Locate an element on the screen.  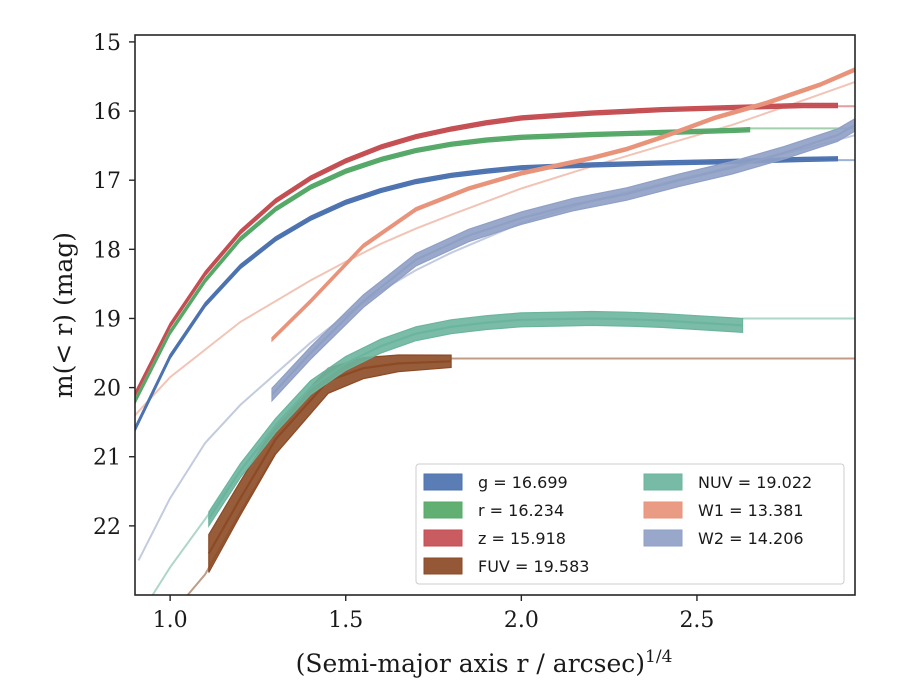
y-tick-label: 19 is located at coordinates (107, 319).